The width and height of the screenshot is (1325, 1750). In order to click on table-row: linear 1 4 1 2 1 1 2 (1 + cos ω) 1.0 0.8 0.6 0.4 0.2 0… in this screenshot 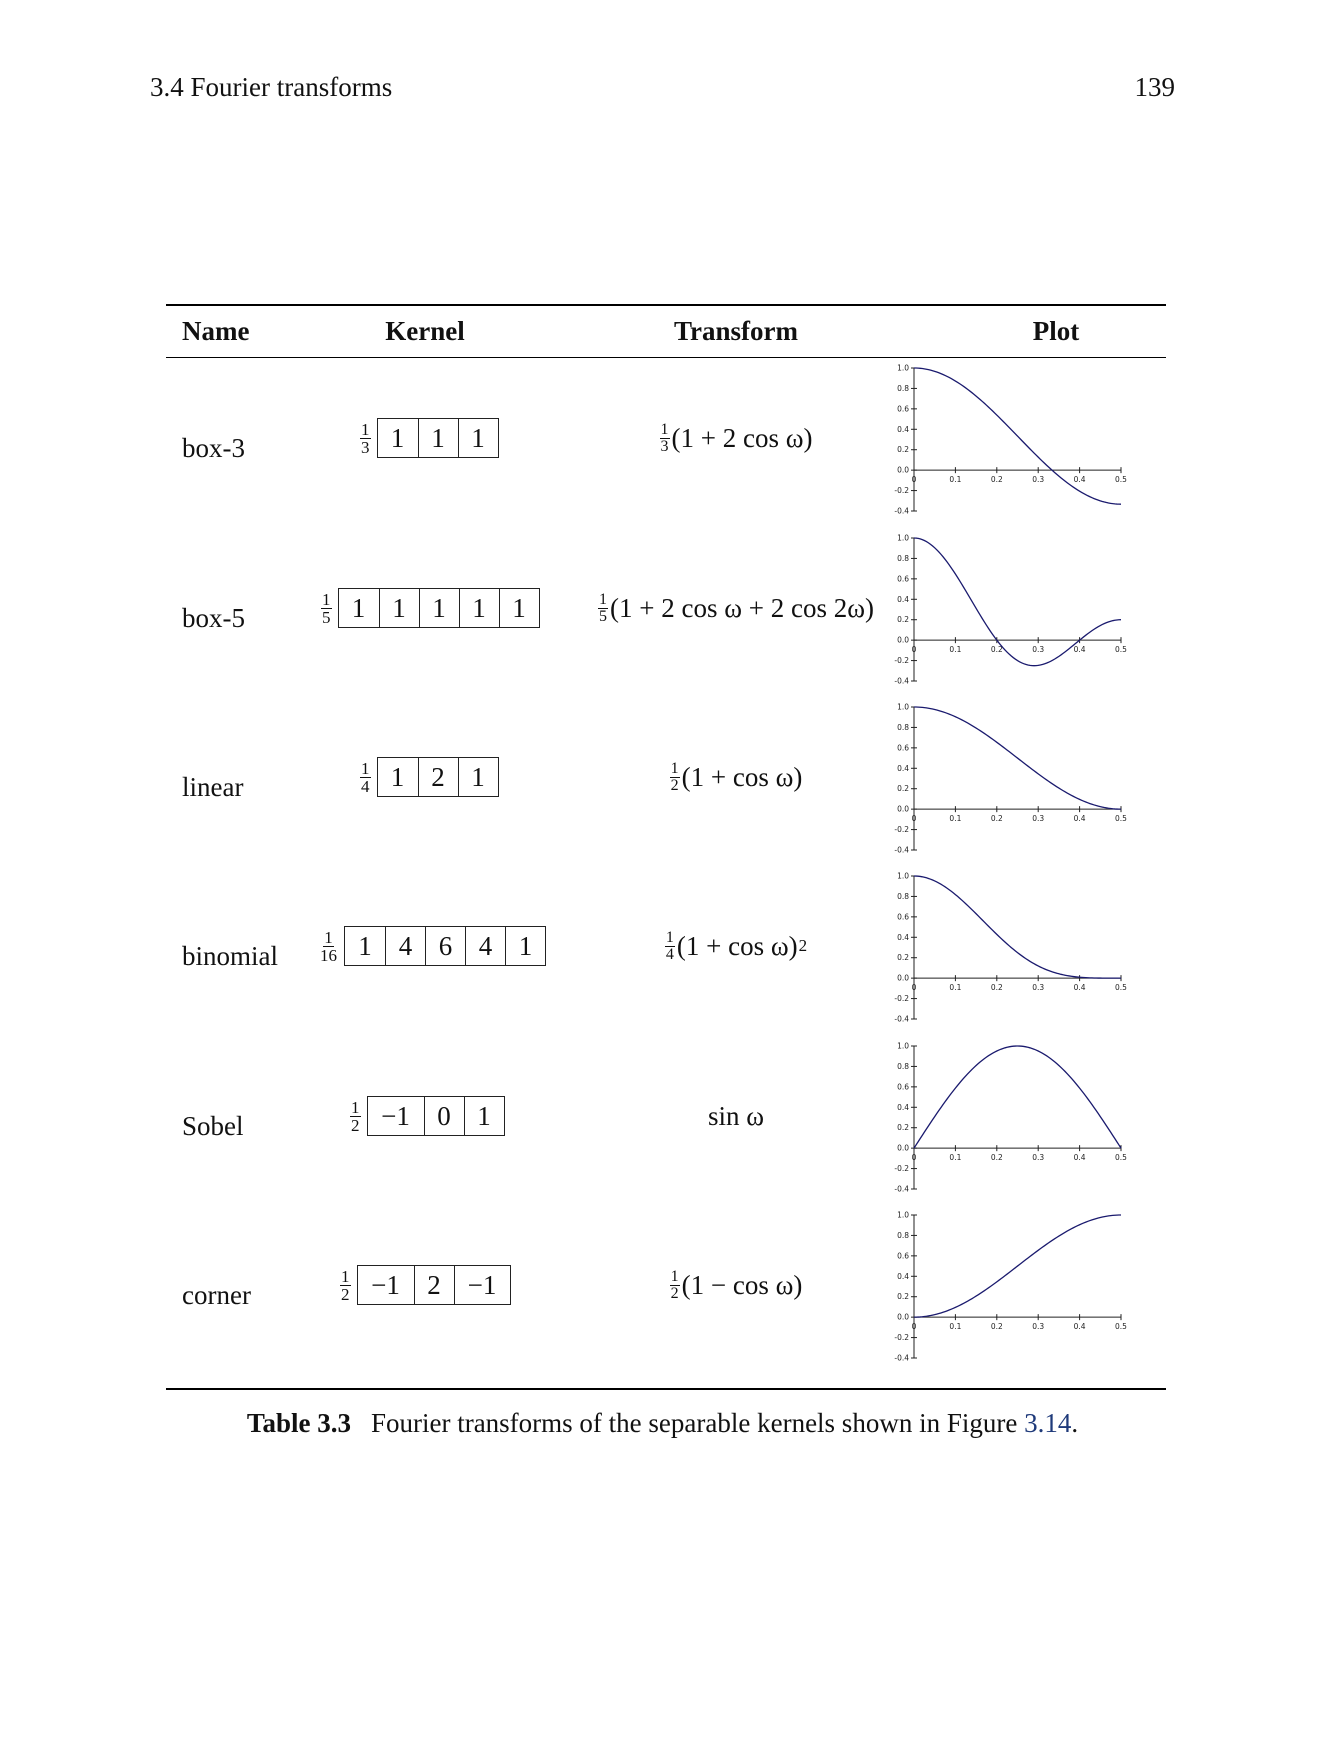, I will do `click(666, 782)`.